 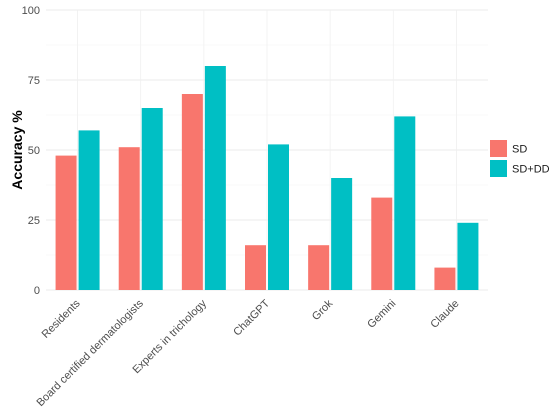 What do you see at coordinates (531, 170) in the screenshot?
I see `legend-label: SD+DD` at bounding box center [531, 170].